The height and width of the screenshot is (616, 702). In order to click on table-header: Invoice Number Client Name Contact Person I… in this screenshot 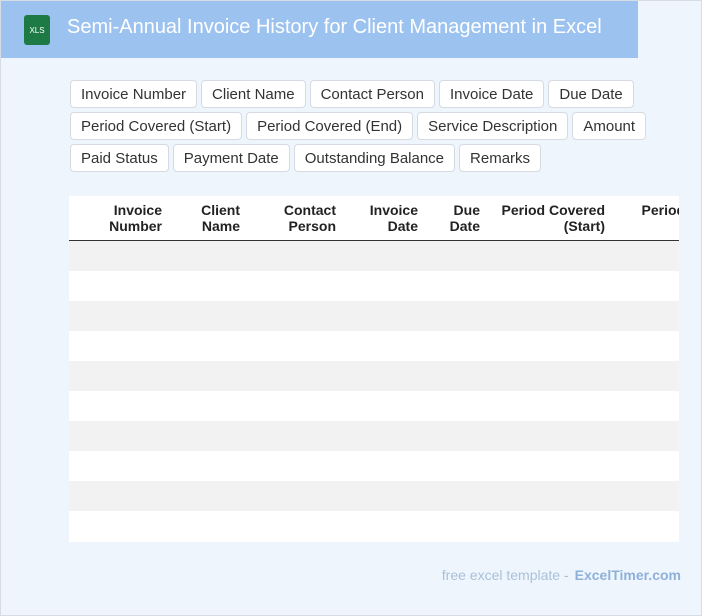, I will do `click(374, 218)`.